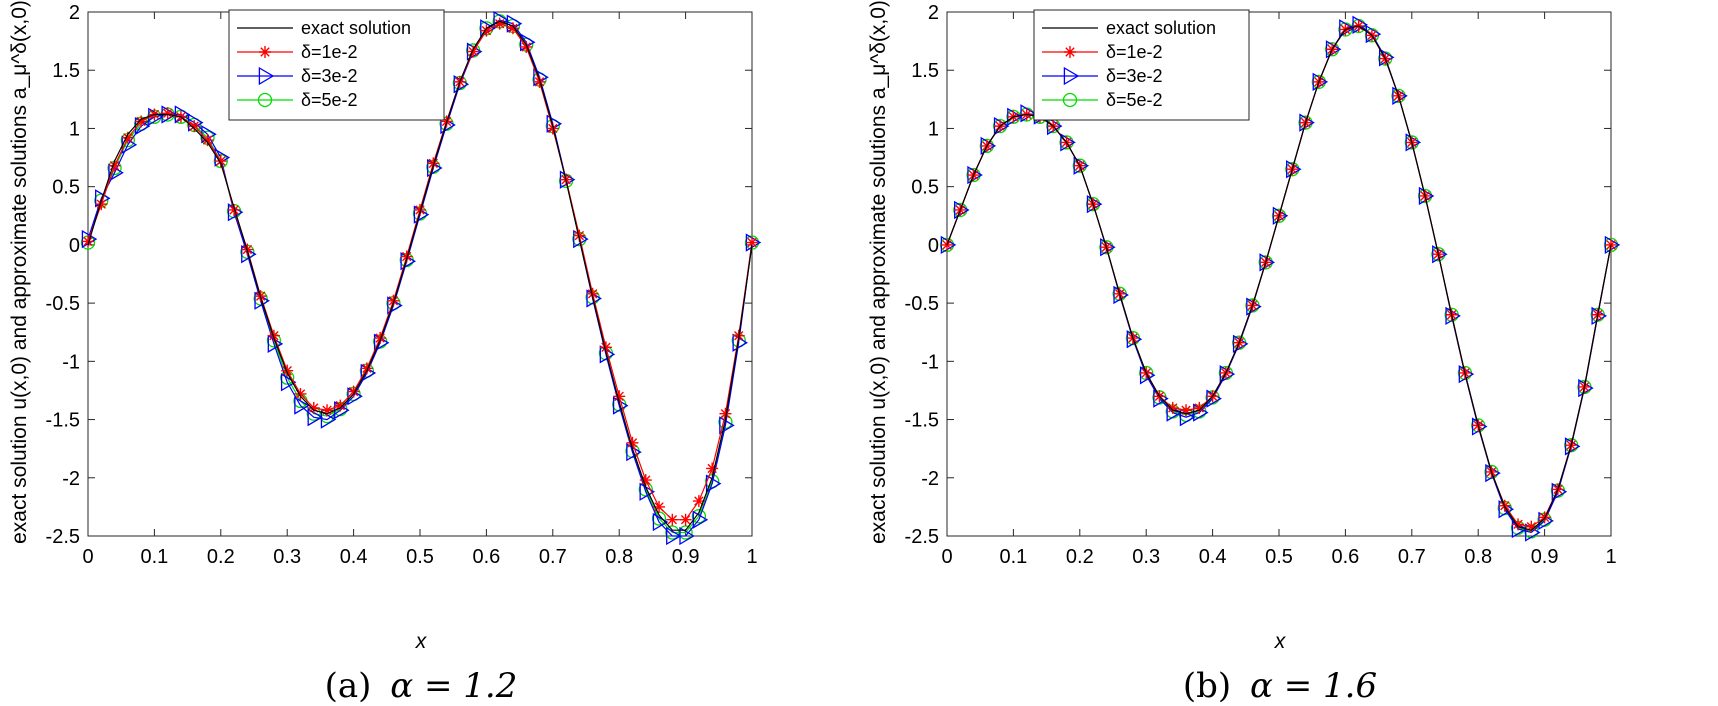 The image size is (1718, 706). I want to click on y-tick-label: 1.5, so click(925, 71).